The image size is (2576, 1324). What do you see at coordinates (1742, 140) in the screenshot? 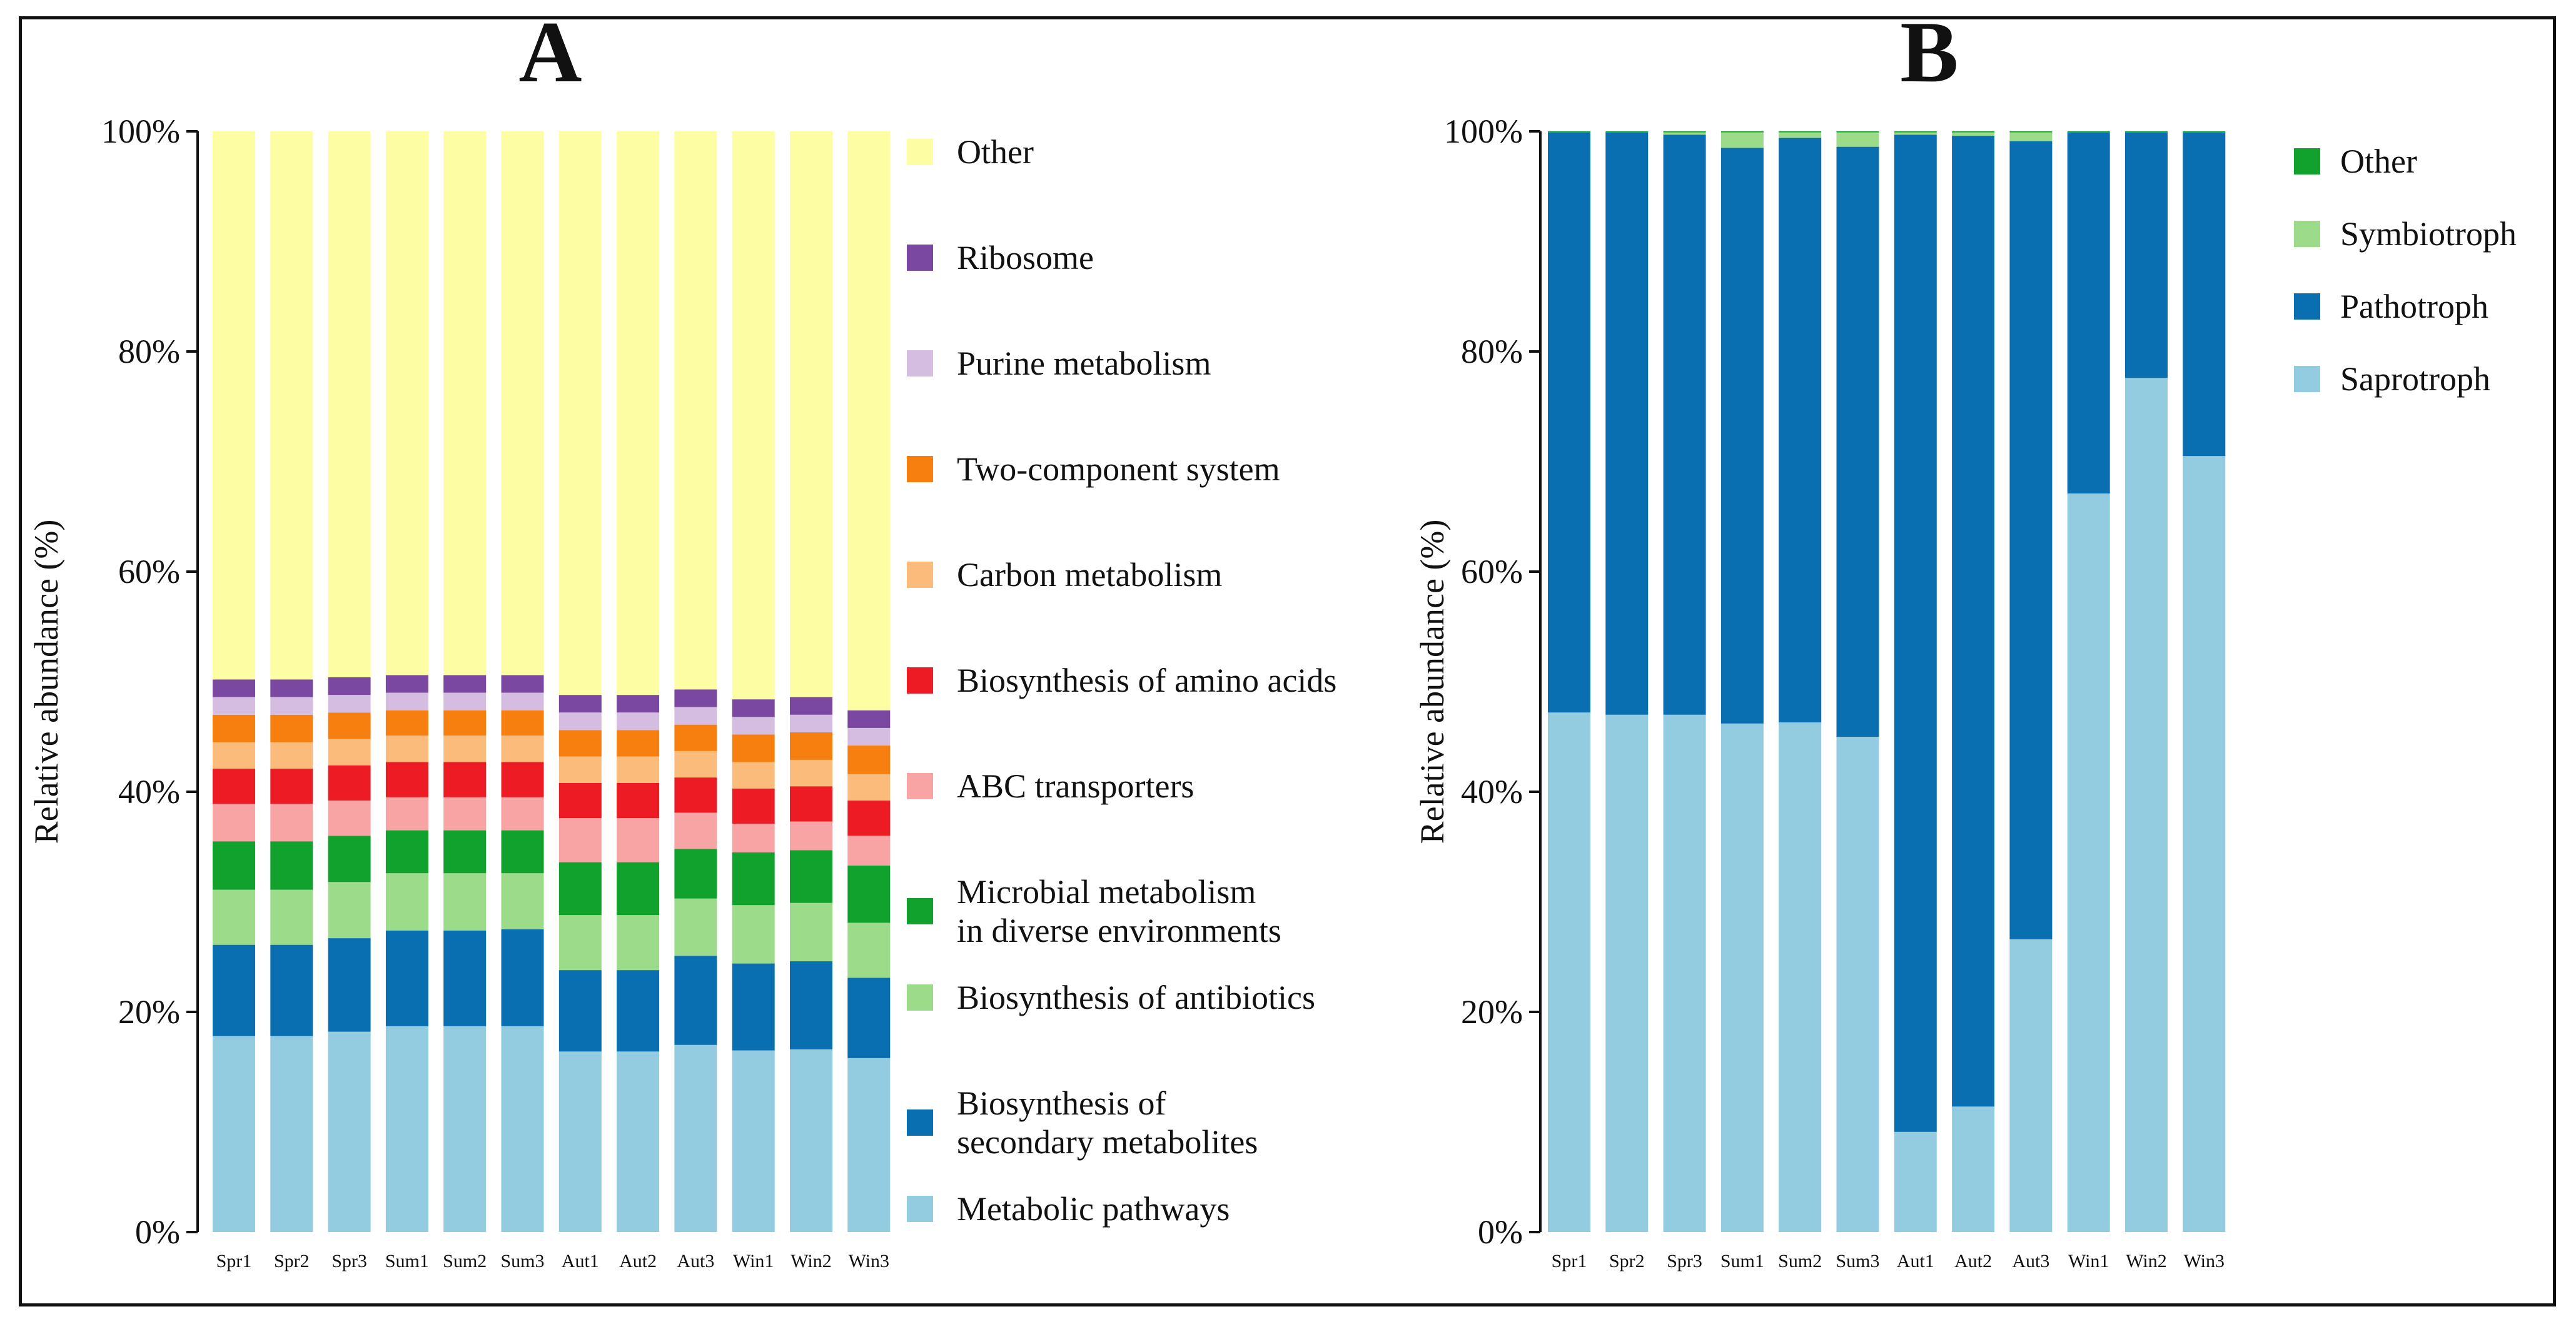
I see `panel-b-bar-sum1-symbiotroph` at bounding box center [1742, 140].